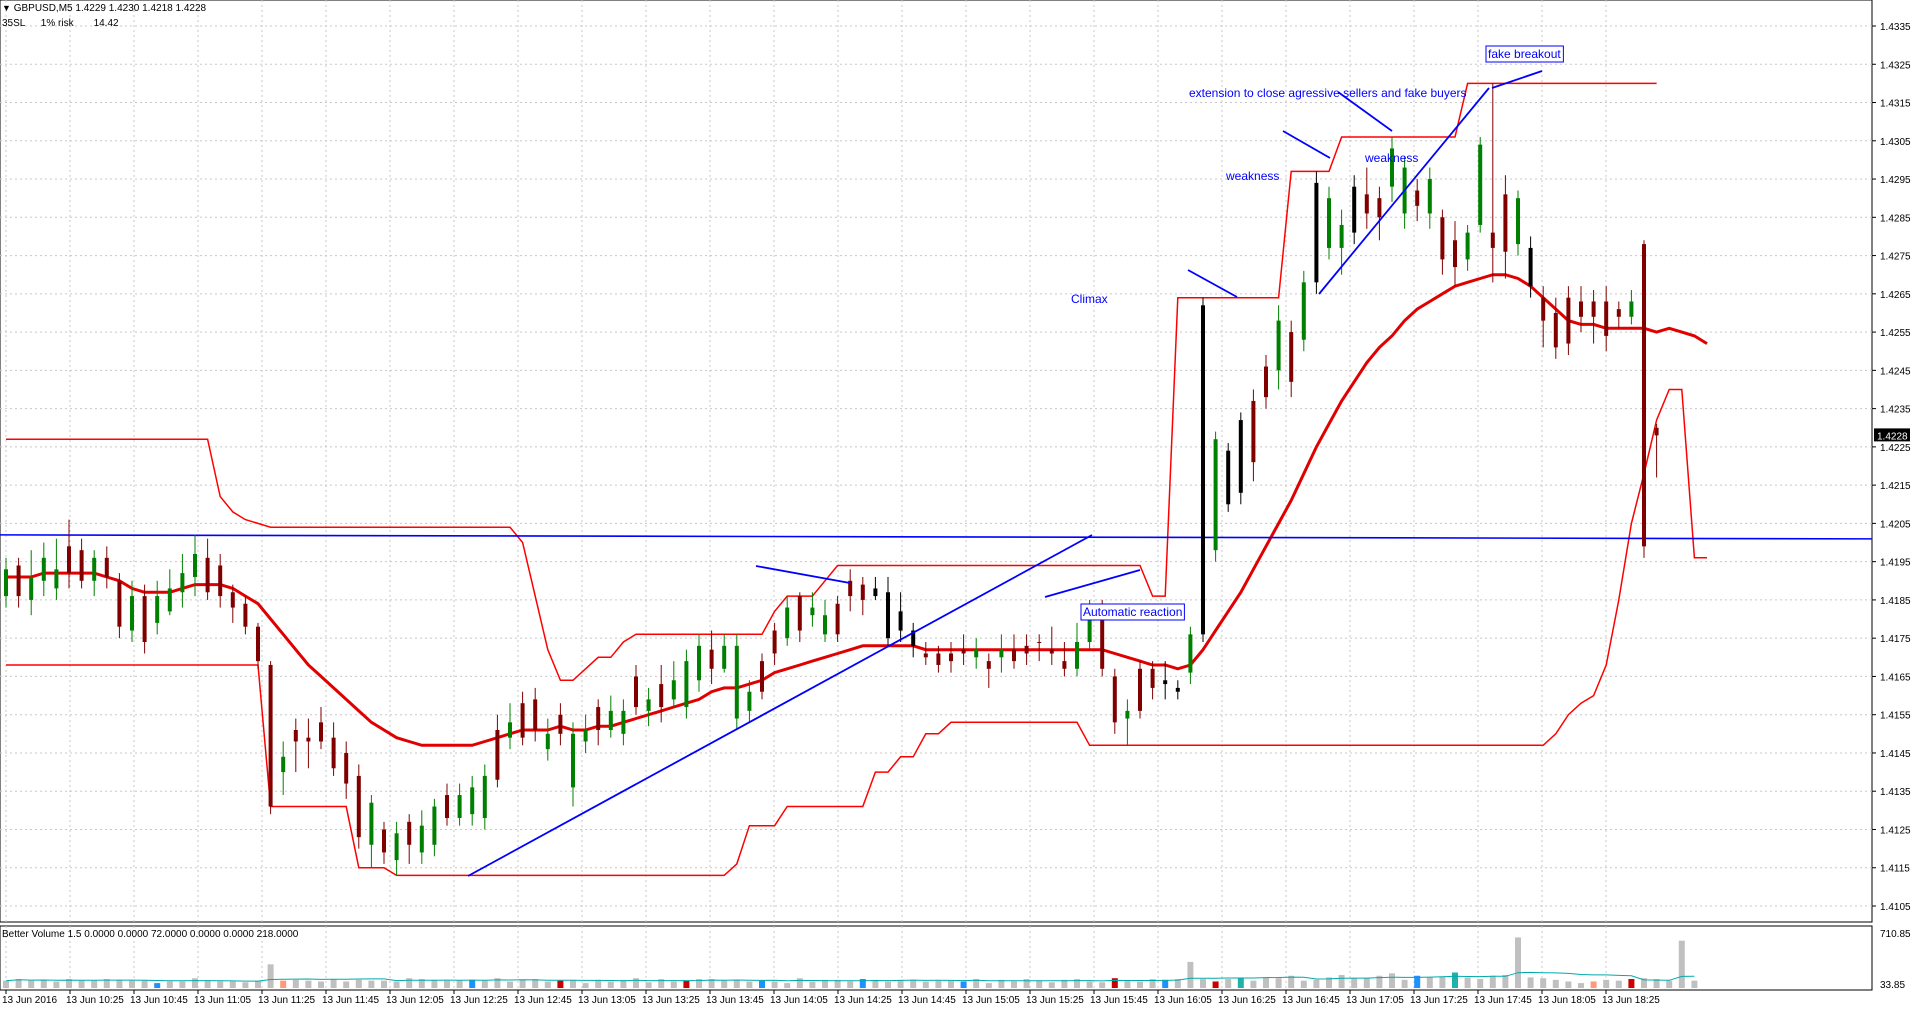 The image size is (1912, 1012). What do you see at coordinates (1895, 104) in the screenshot?
I see `price-tick-label: 1.4315` at bounding box center [1895, 104].